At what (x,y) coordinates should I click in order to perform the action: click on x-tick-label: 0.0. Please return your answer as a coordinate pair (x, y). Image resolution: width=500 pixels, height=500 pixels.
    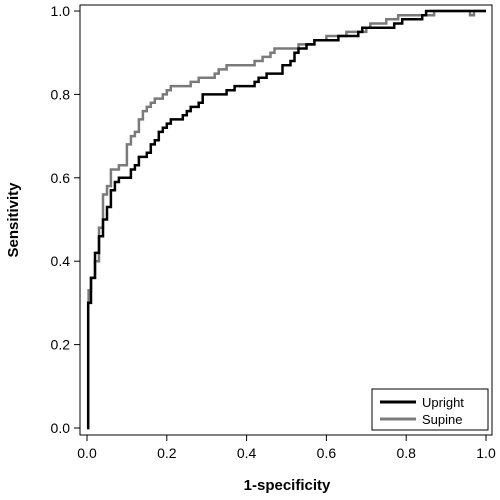
    Looking at the image, I should click on (87, 453).